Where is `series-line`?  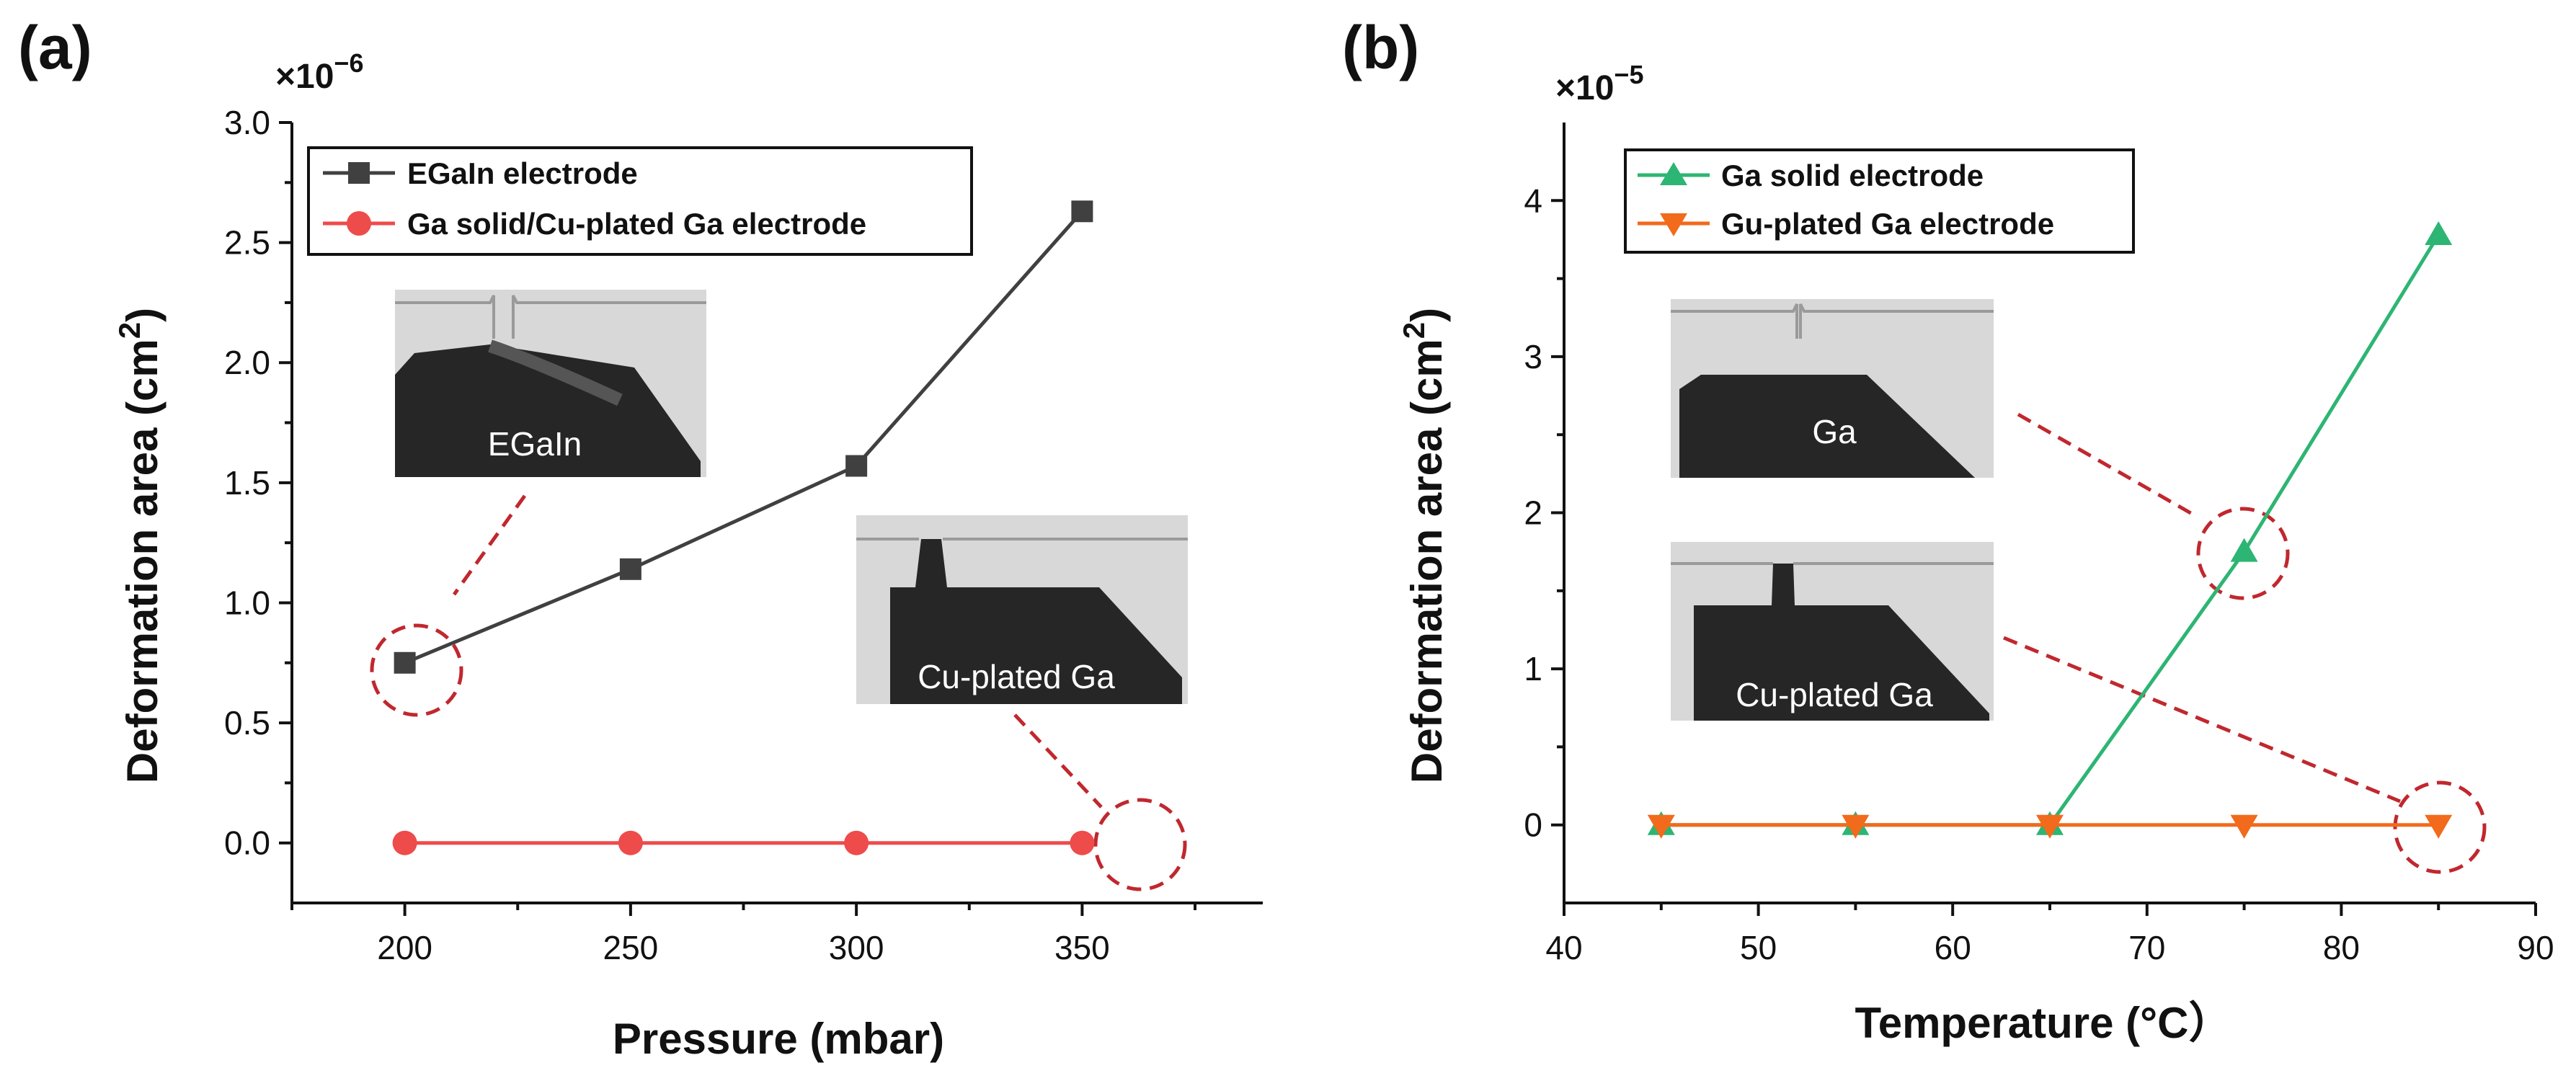 series-line is located at coordinates (744, 437).